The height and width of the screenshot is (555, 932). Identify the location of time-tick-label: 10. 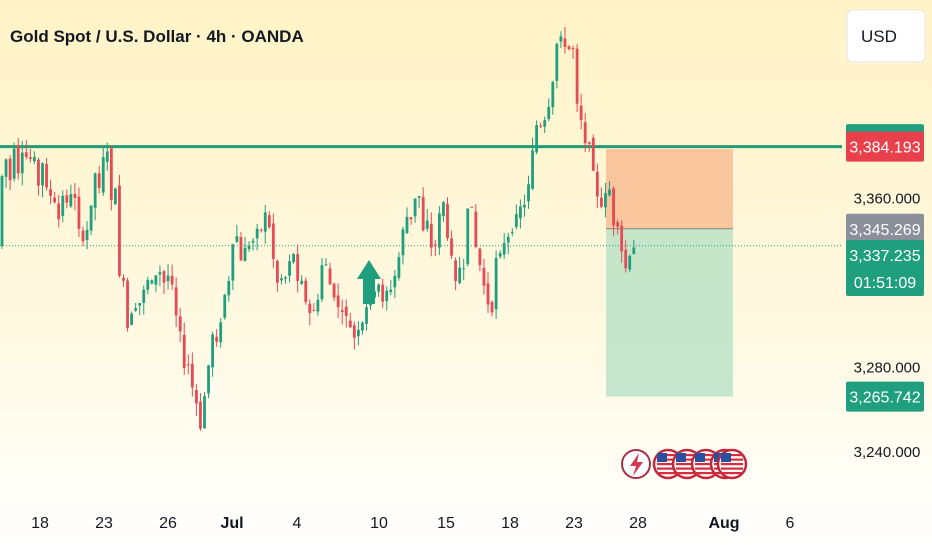
(379, 523).